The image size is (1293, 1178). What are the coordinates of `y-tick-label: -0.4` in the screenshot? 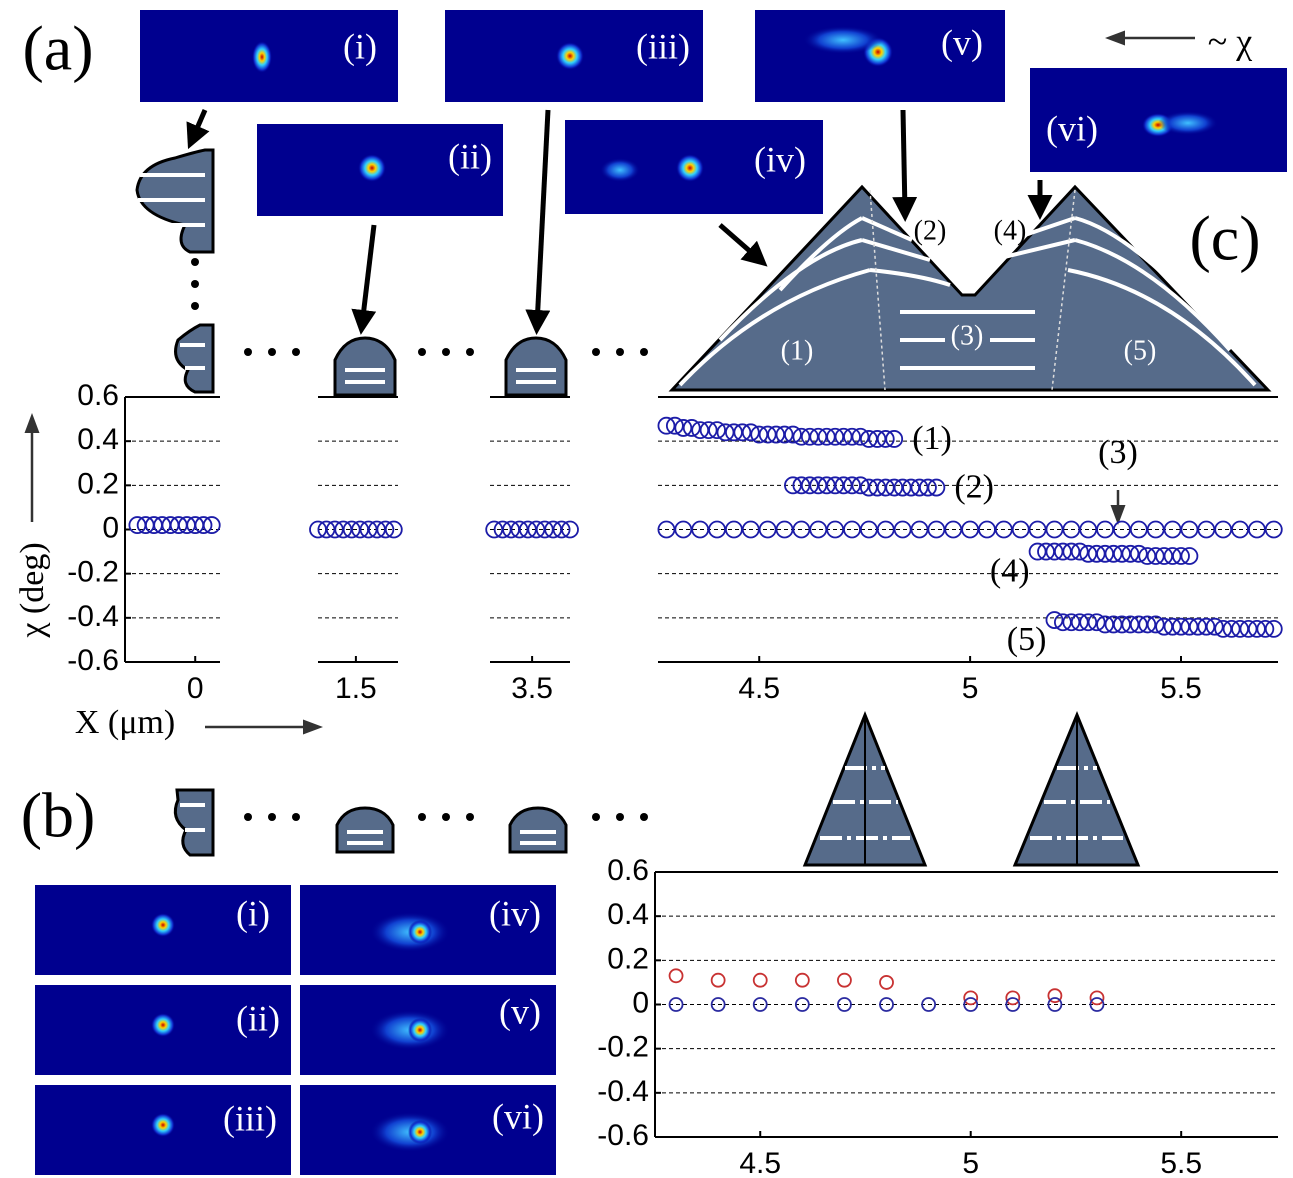 It's located at (93, 616).